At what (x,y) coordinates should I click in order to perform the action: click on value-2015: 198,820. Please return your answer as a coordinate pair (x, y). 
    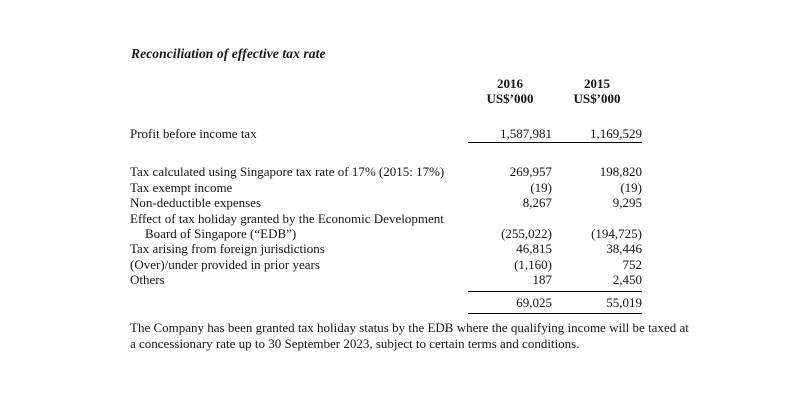
    Looking at the image, I should click on (620, 172).